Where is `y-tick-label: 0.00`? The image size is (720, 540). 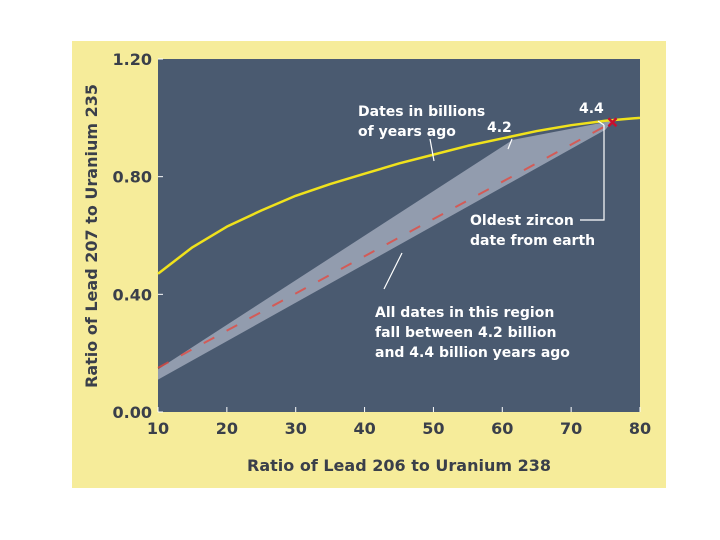
y-tick-label: 0.00 is located at coordinates (132, 412).